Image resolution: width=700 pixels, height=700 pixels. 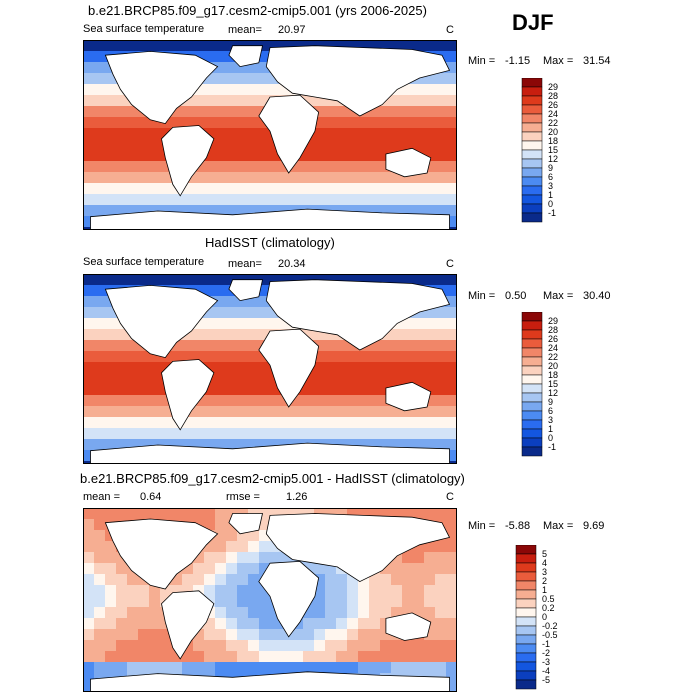 What do you see at coordinates (270, 369) in the screenshot?
I see `panel-2-map` at bounding box center [270, 369].